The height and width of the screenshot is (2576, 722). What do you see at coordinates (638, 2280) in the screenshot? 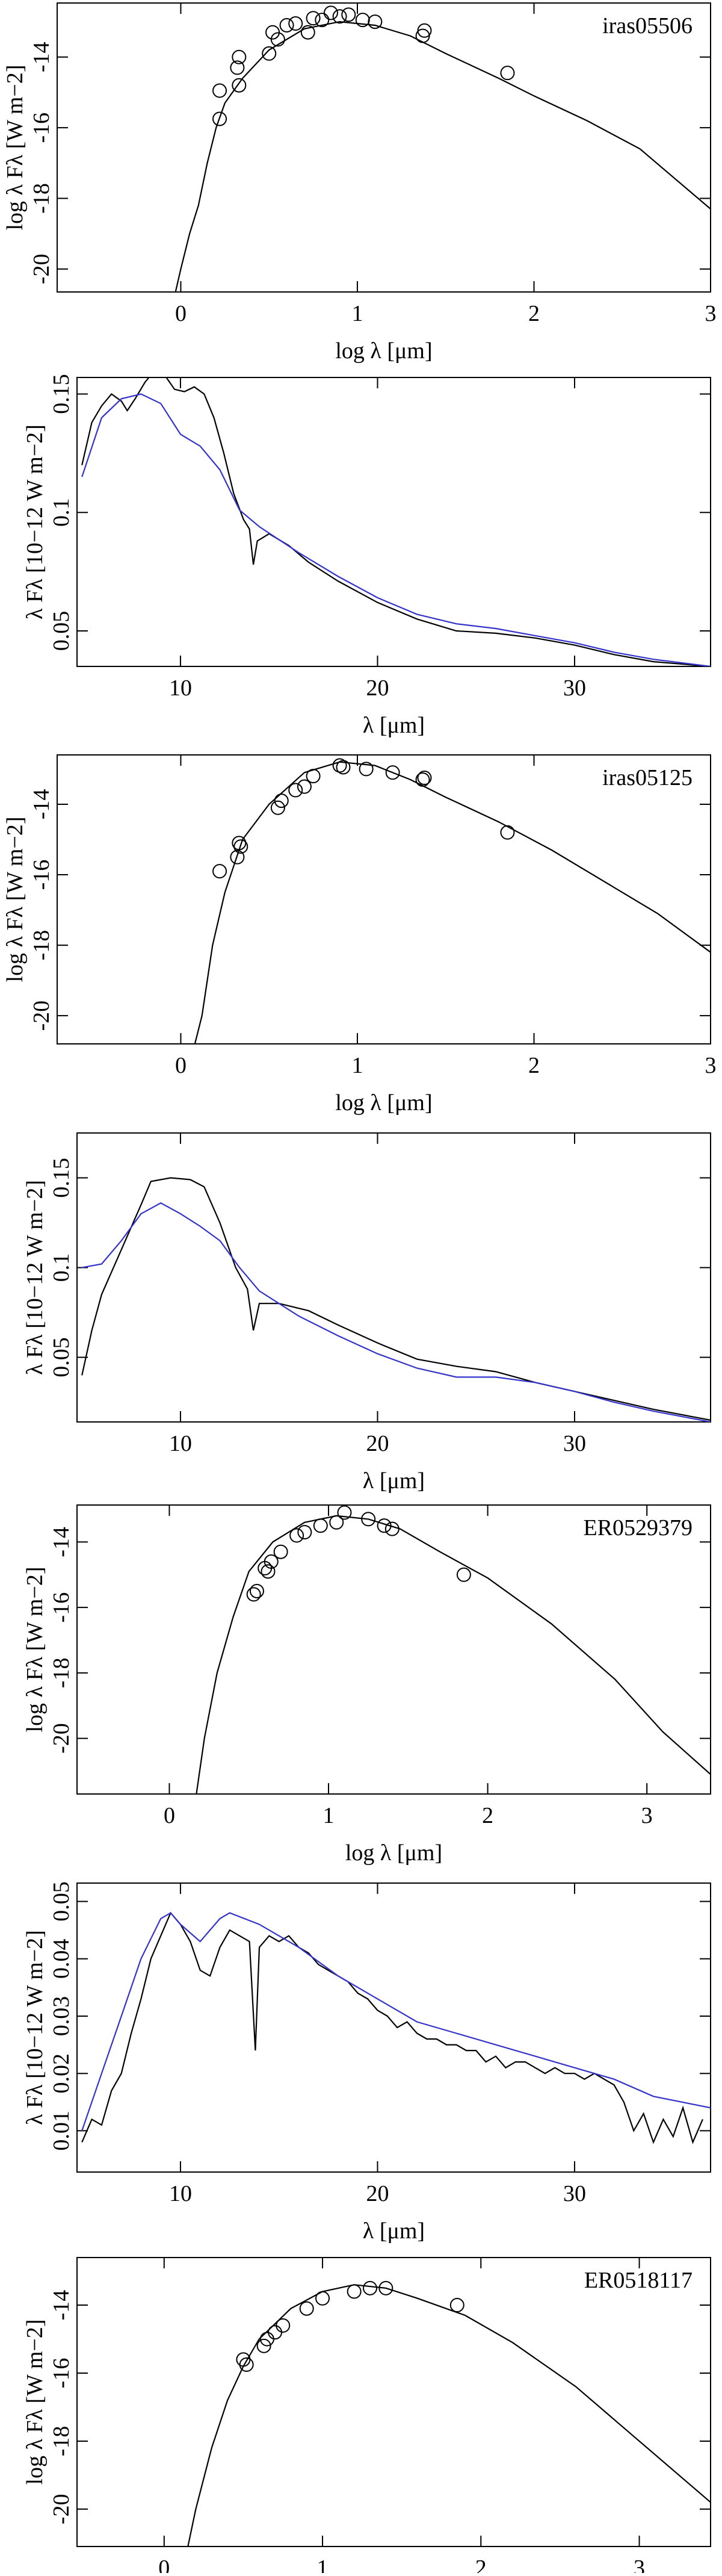
I see `source-name: ER0518117` at bounding box center [638, 2280].